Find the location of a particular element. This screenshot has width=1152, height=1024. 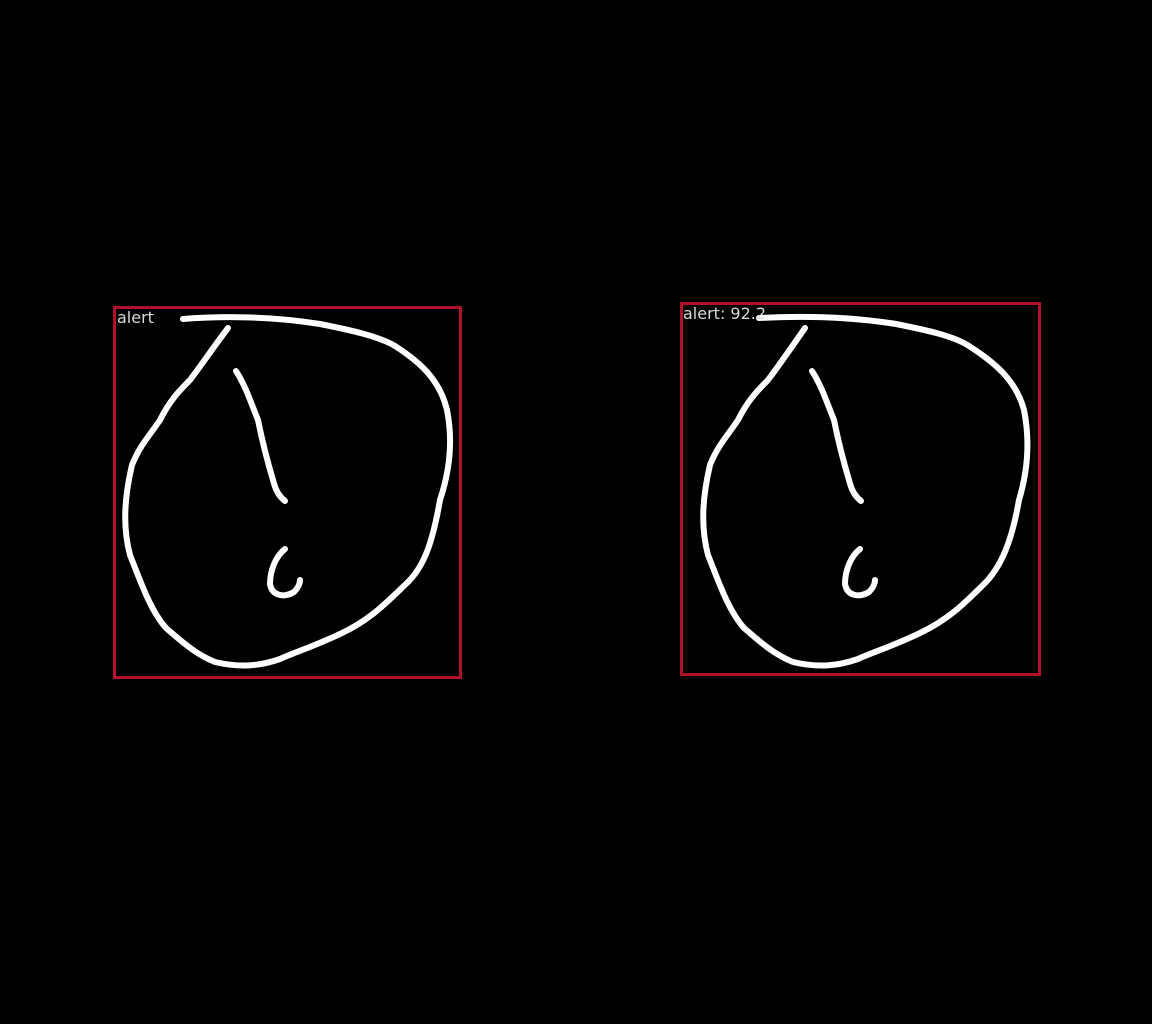

panel-left: alert is located at coordinates (287, 492).